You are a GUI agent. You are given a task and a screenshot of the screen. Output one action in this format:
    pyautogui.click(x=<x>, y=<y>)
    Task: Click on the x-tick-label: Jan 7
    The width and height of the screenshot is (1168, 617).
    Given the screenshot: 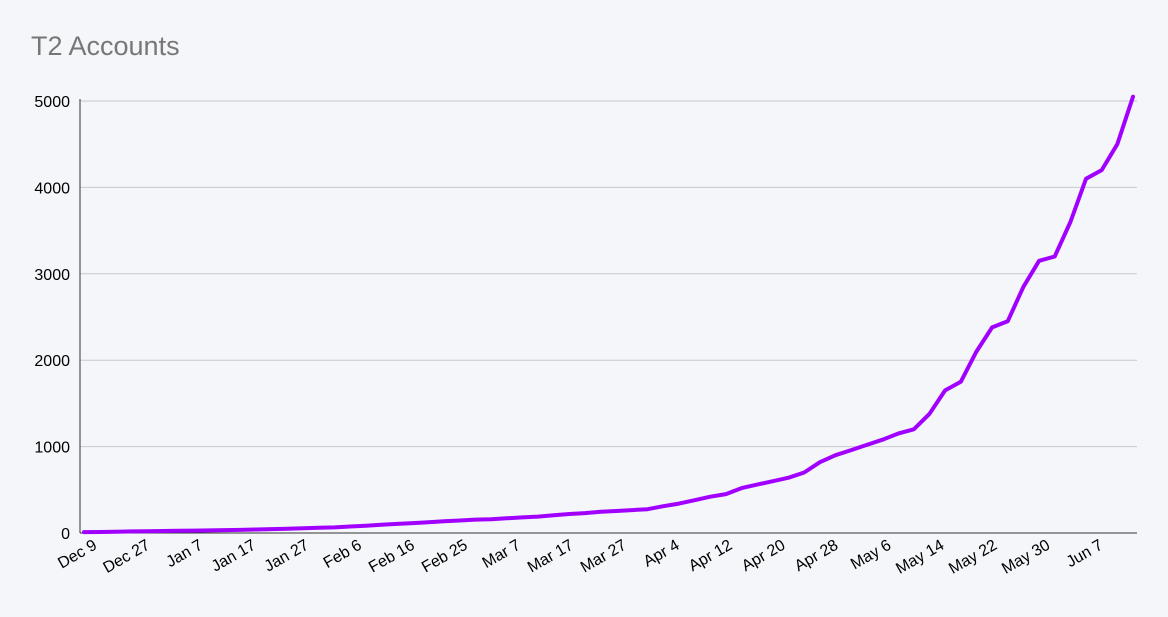 What is the action you would take?
    pyautogui.click(x=184, y=554)
    